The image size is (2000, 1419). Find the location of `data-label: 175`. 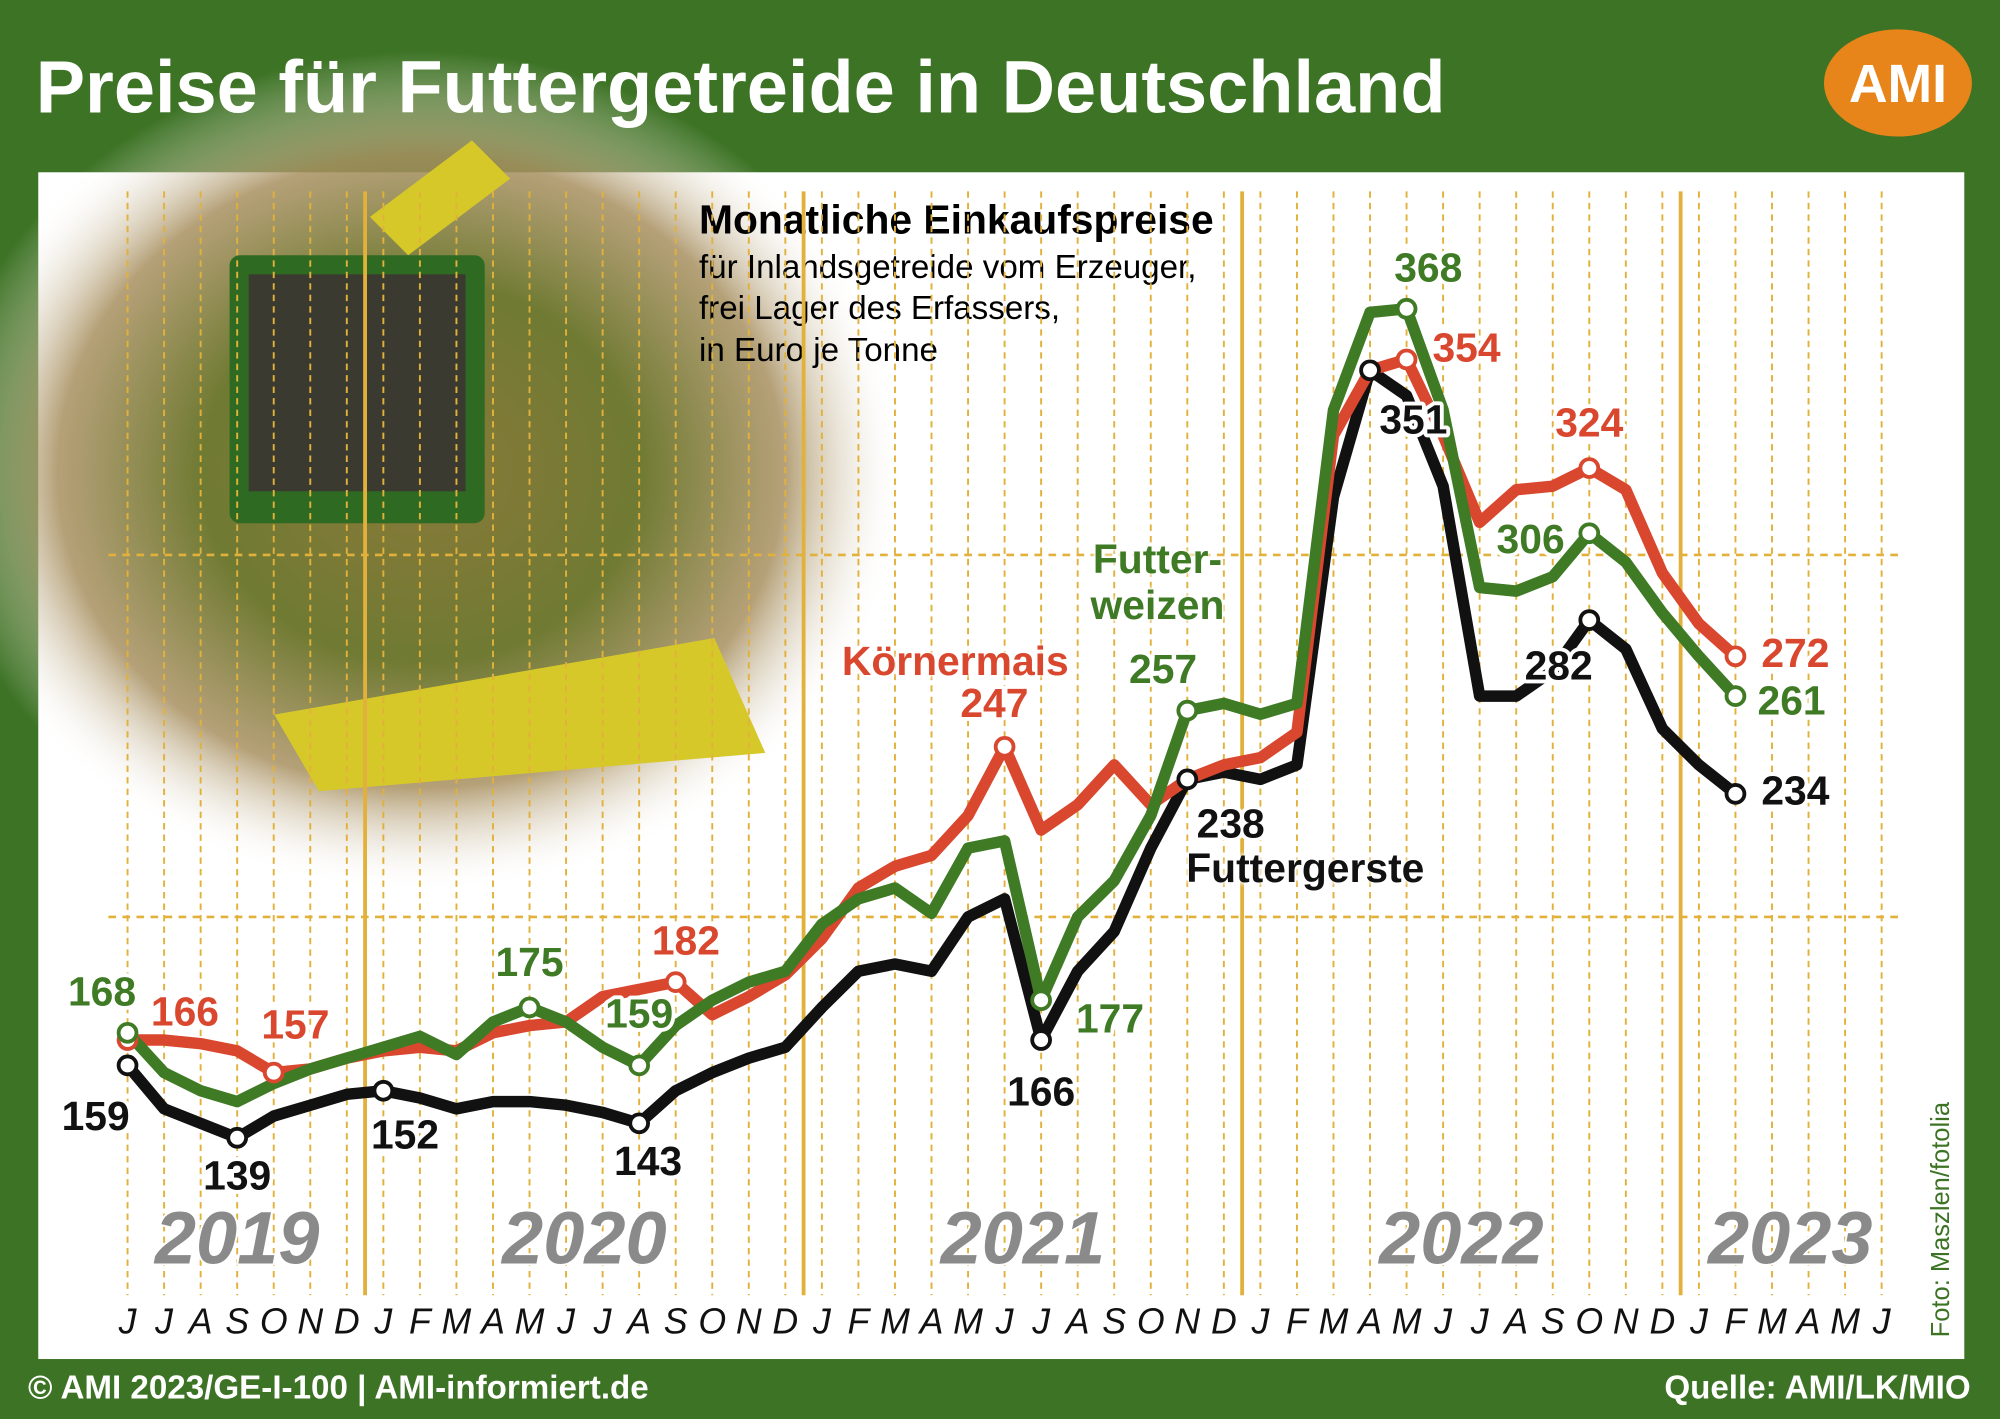

data-label: 175 is located at coordinates (529, 962).